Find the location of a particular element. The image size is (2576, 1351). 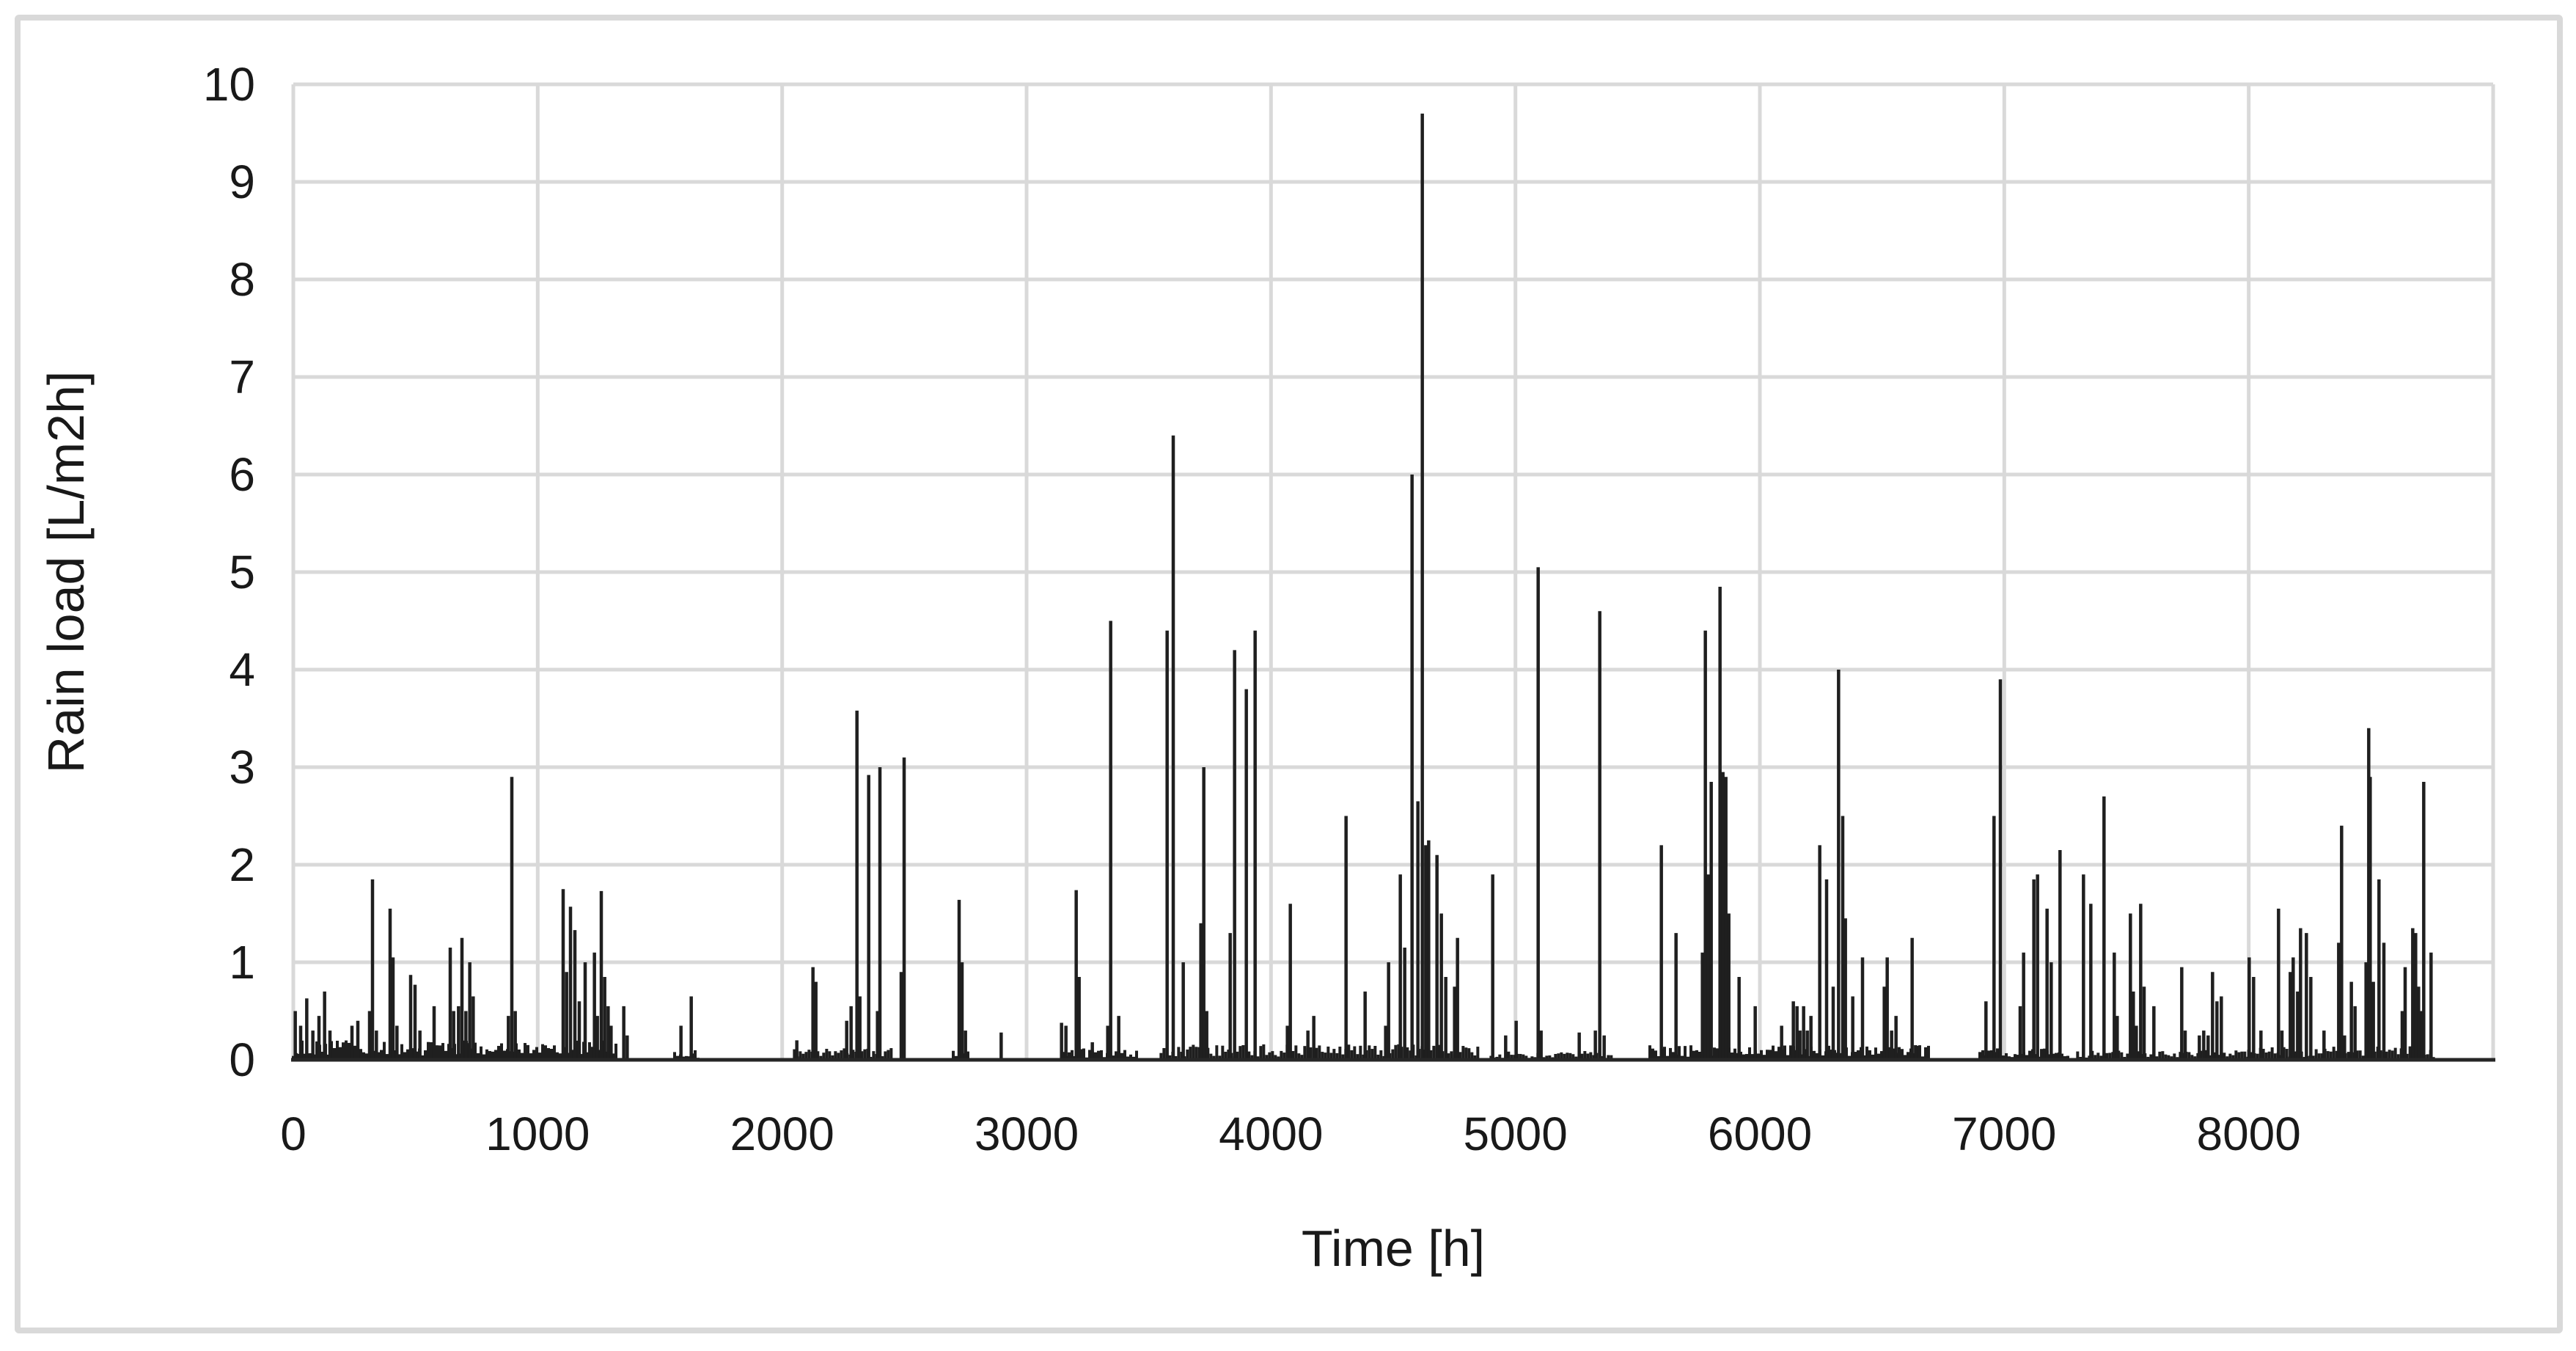

svg-text: 3 is located at coordinates (242, 767).